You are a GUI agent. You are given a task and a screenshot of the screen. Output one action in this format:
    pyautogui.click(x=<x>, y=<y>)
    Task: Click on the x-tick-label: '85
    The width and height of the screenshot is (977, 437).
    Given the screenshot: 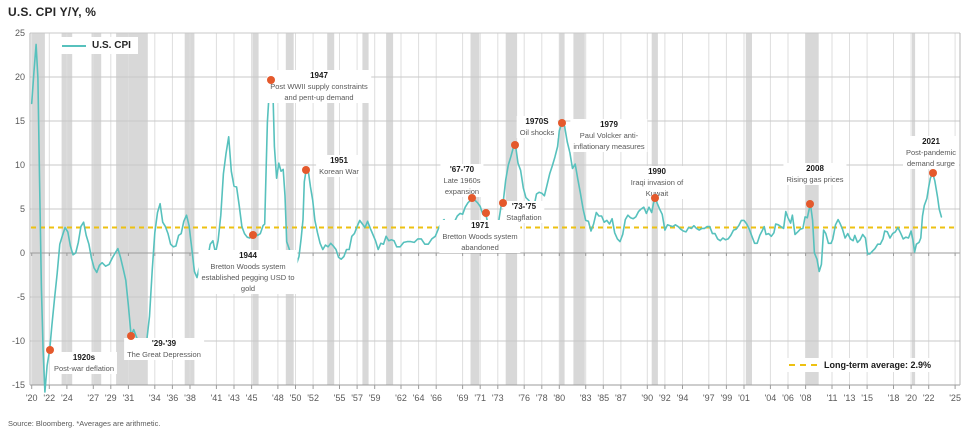 What is the action you would take?
    pyautogui.click(x=603, y=398)
    